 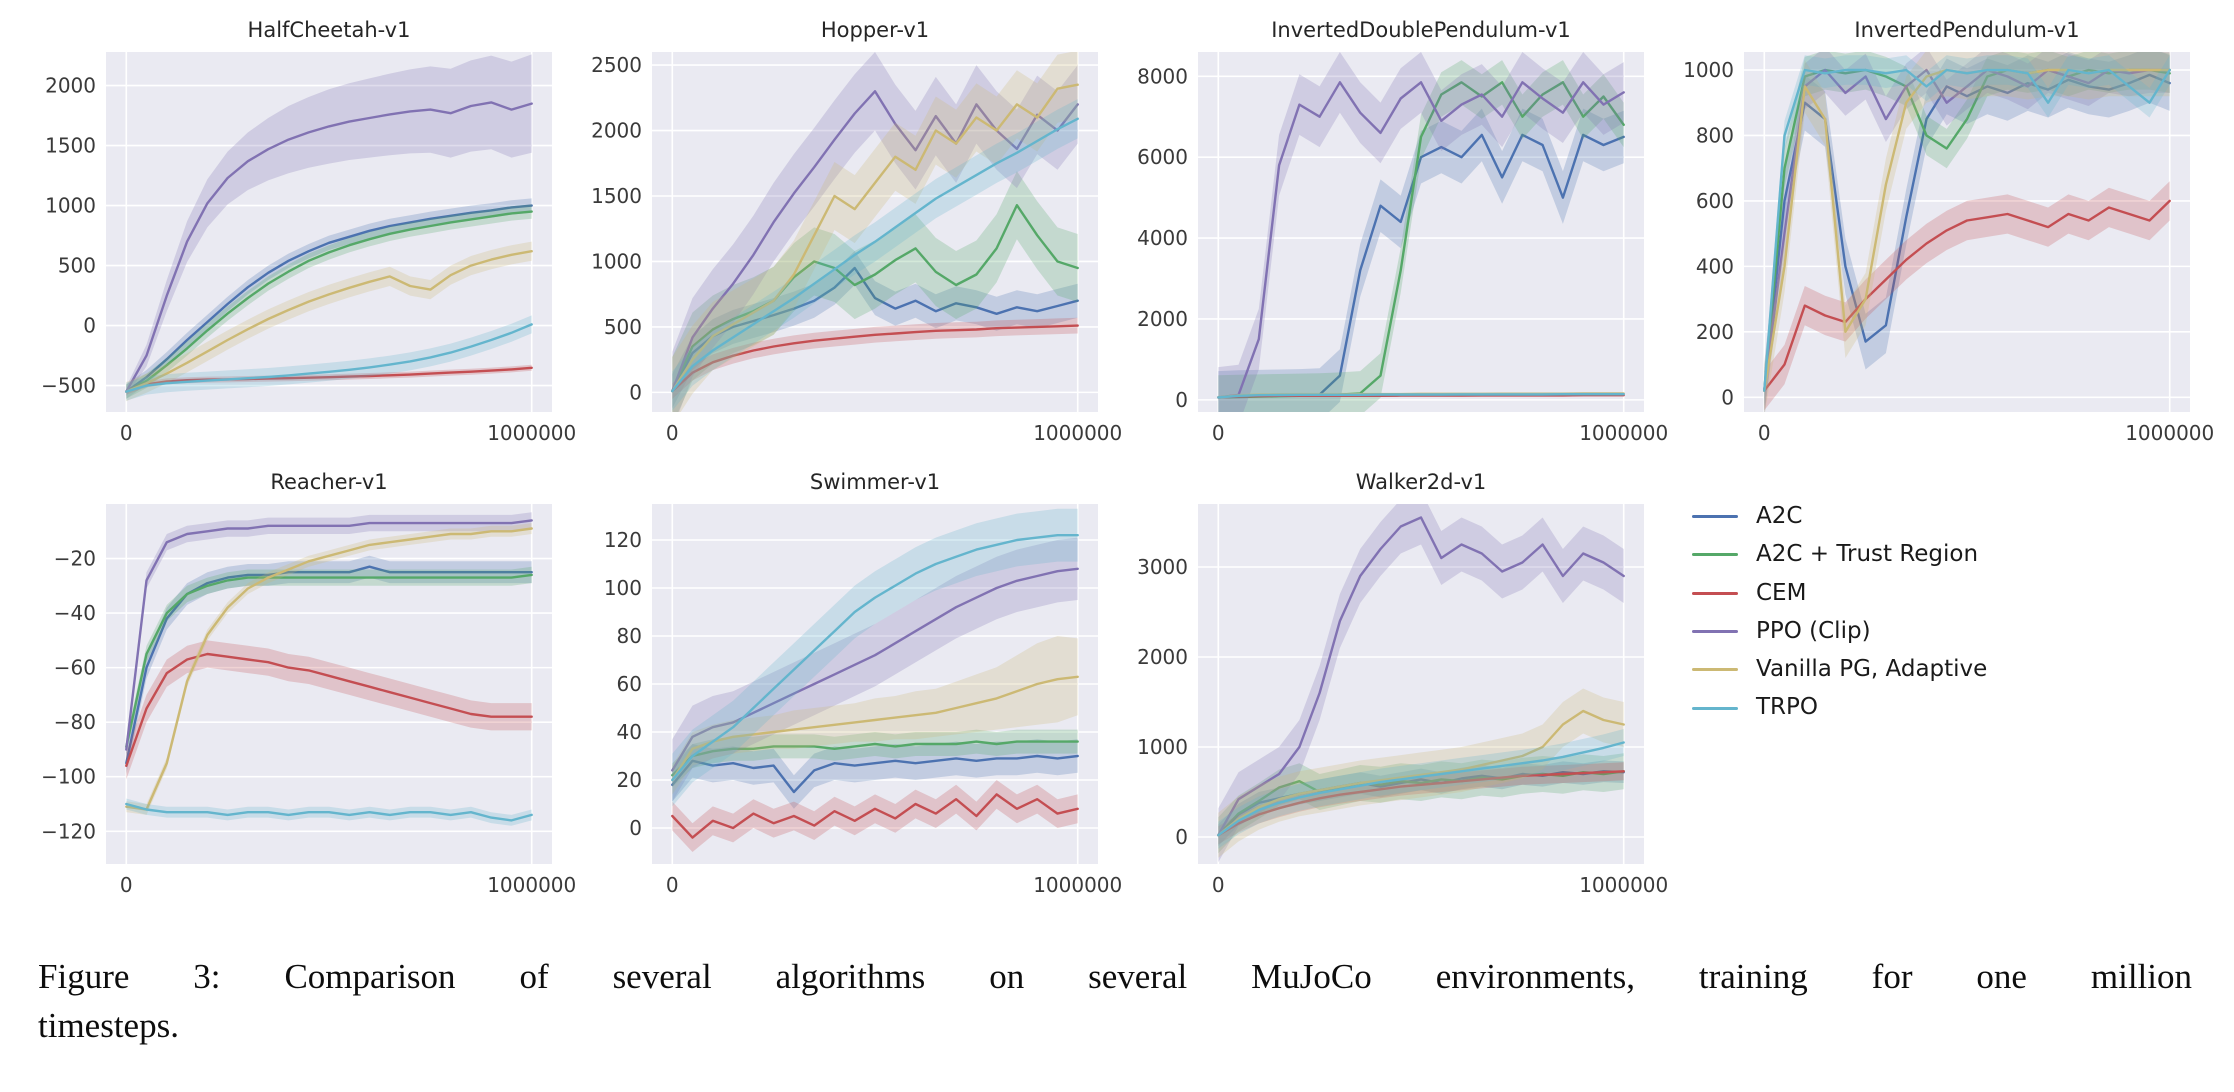 I want to click on y-tick-label: 1500, so click(x=70, y=146).